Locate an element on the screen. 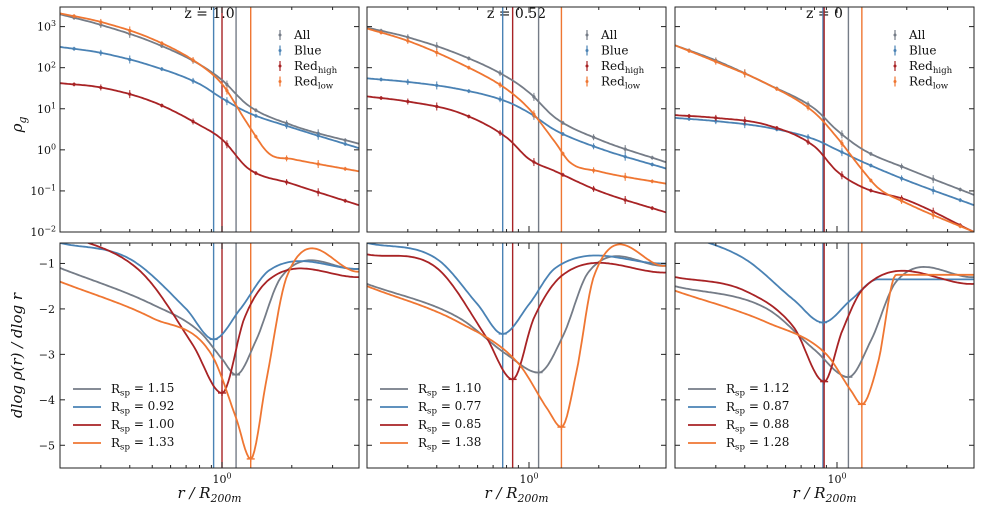  legend-rsp-label: Rsp = 0.87 is located at coordinates (757, 408).